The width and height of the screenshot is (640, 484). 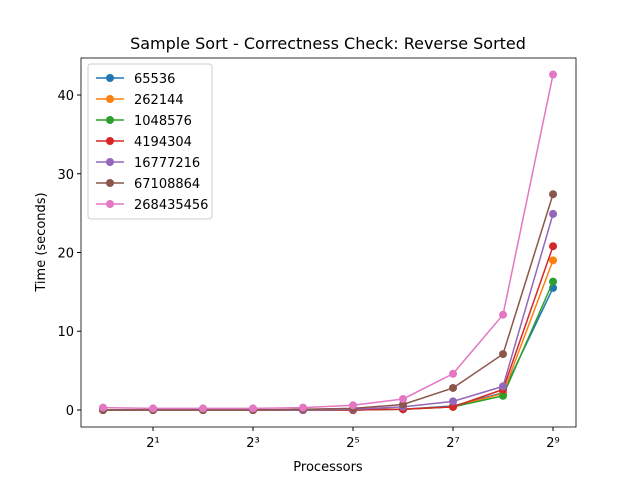 What do you see at coordinates (152, 443) in the screenshot?
I see `x-tick-label: 2¹` at bounding box center [152, 443].